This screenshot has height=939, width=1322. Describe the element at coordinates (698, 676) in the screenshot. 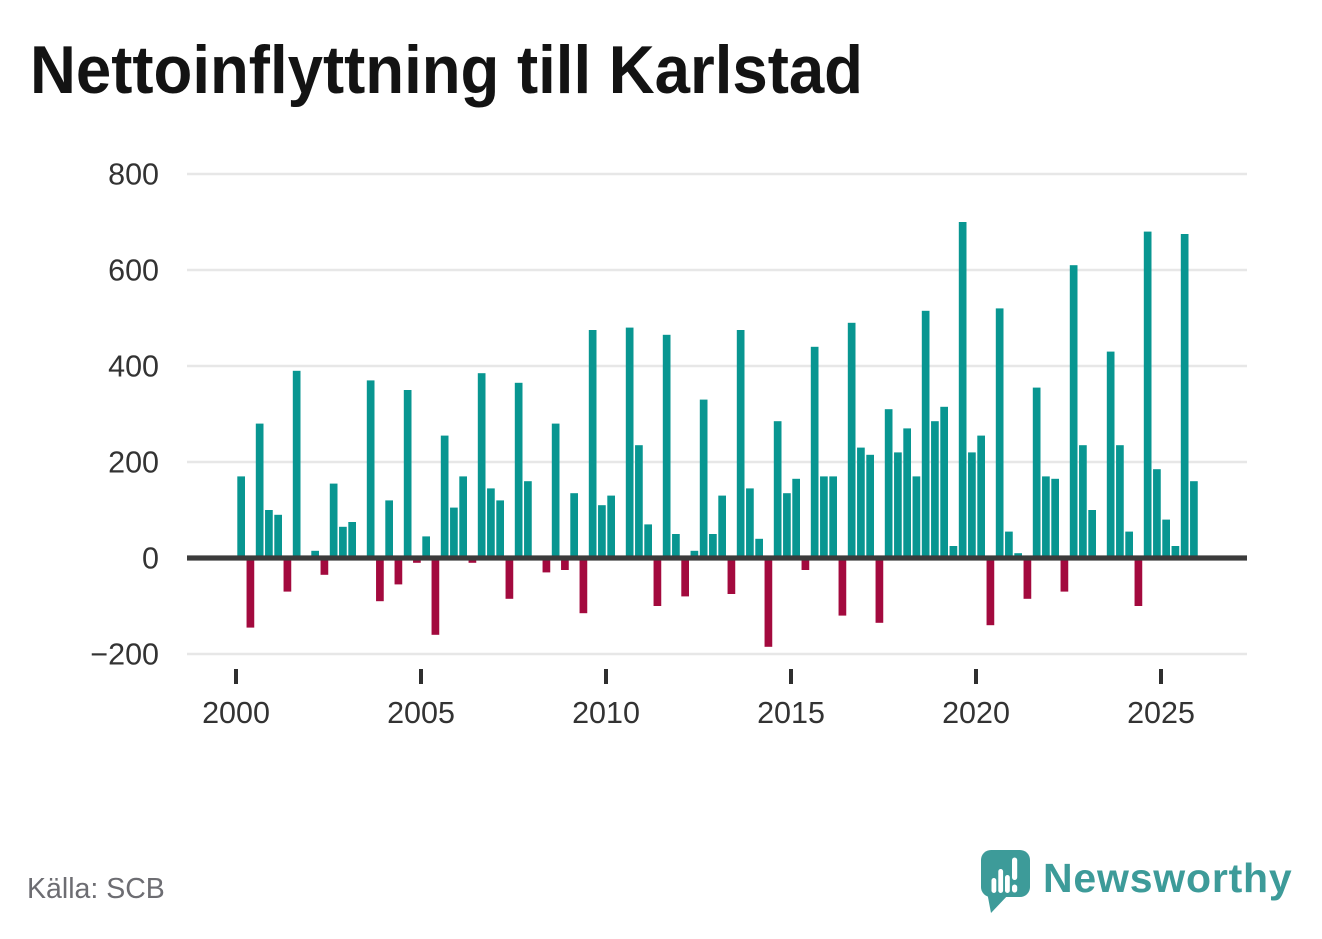

I see `x-axis-ticks` at that location.